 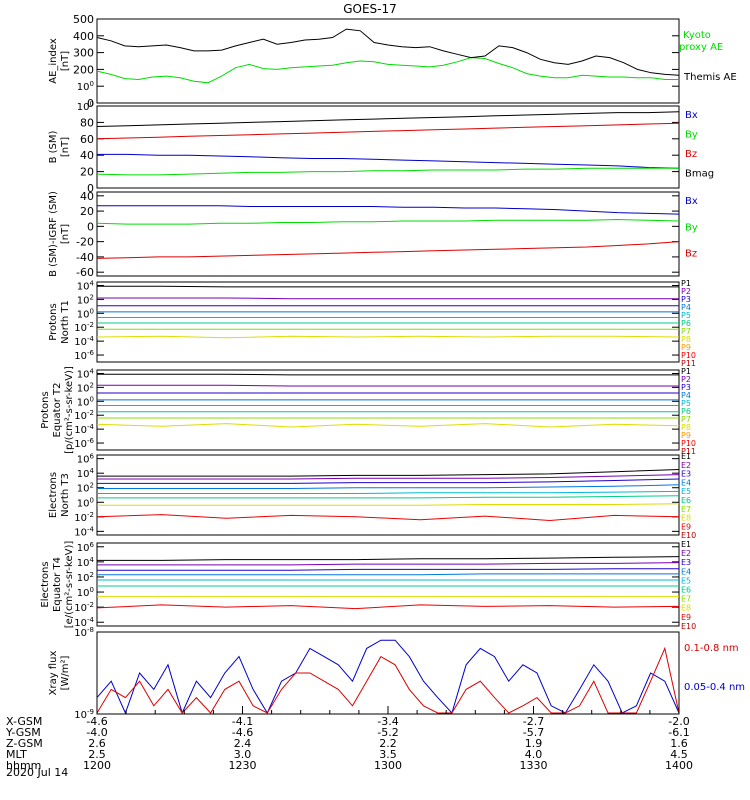 What do you see at coordinates (83, 19) in the screenshot?
I see `y-tick-label: 500` at bounding box center [83, 19].